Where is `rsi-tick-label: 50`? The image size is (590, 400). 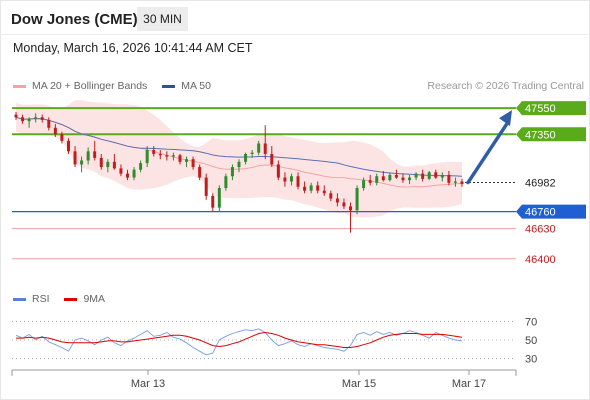
rsi-tick-label: 50 is located at coordinates (531, 341).